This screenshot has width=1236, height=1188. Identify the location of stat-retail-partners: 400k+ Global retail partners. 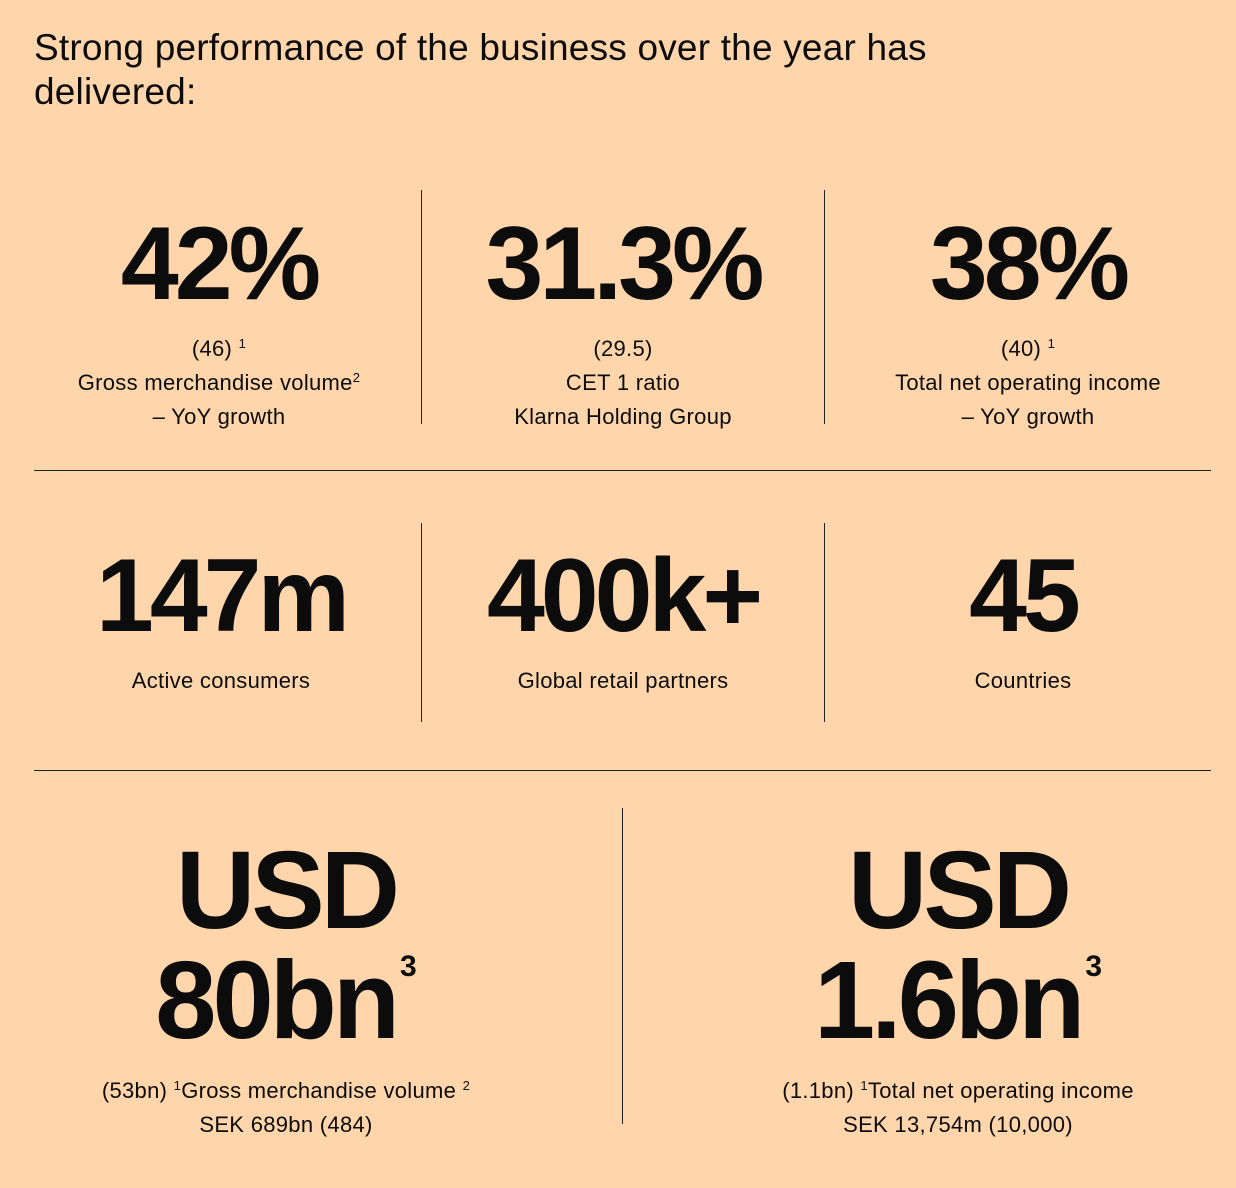
(623, 621).